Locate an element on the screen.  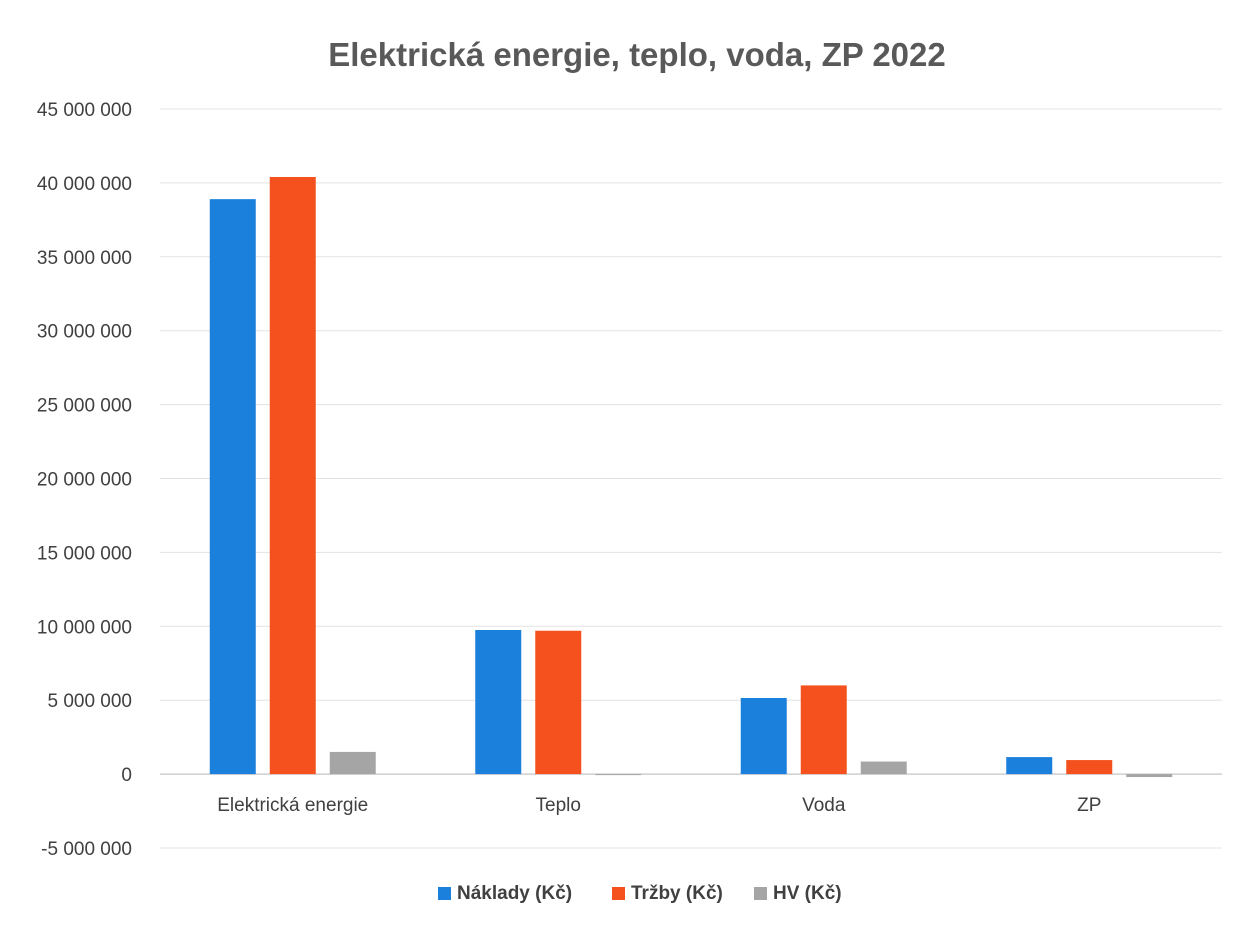
legend: Náklady (Kč) Tržby (Kč) HV (Kč) is located at coordinates (640, 893).